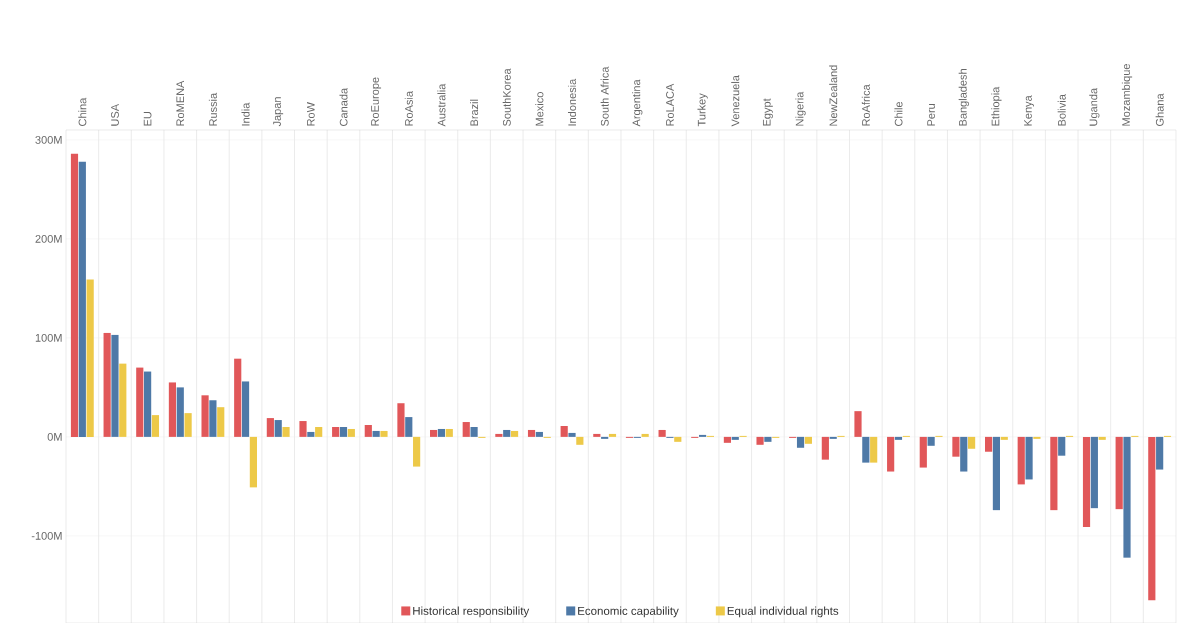 This screenshot has width=1180, height=623. Describe the element at coordinates (702, 110) in the screenshot. I see `x-tick-label: Turkey` at that location.